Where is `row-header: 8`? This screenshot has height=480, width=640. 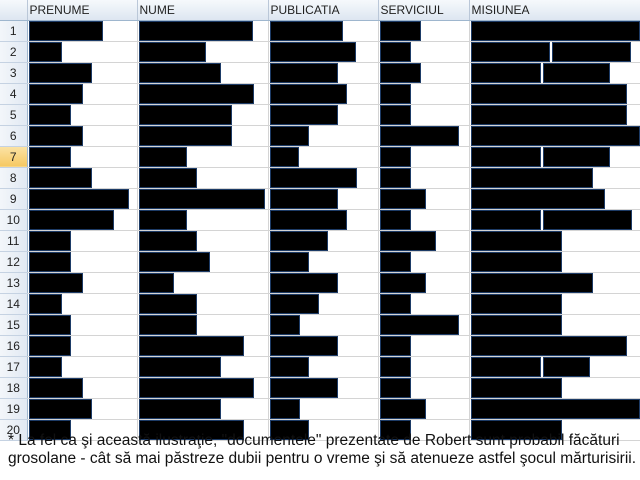
row-header: 8 is located at coordinates (14, 178).